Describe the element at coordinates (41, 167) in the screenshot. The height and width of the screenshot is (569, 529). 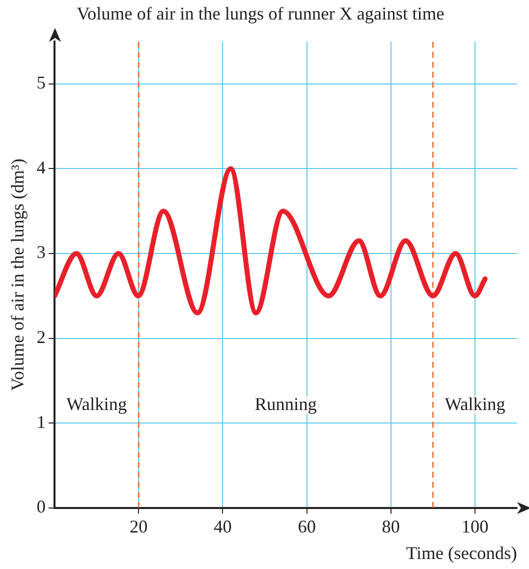
I see `y-tick-label: 4` at that location.